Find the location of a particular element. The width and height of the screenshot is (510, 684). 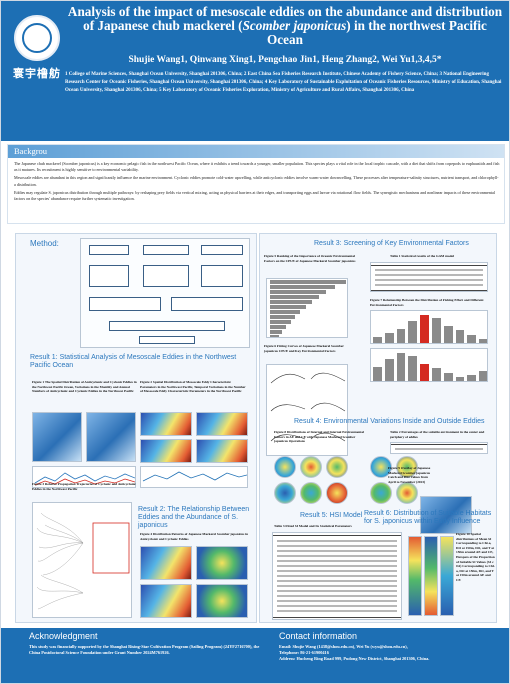

table2 is located at coordinates (439, 448).